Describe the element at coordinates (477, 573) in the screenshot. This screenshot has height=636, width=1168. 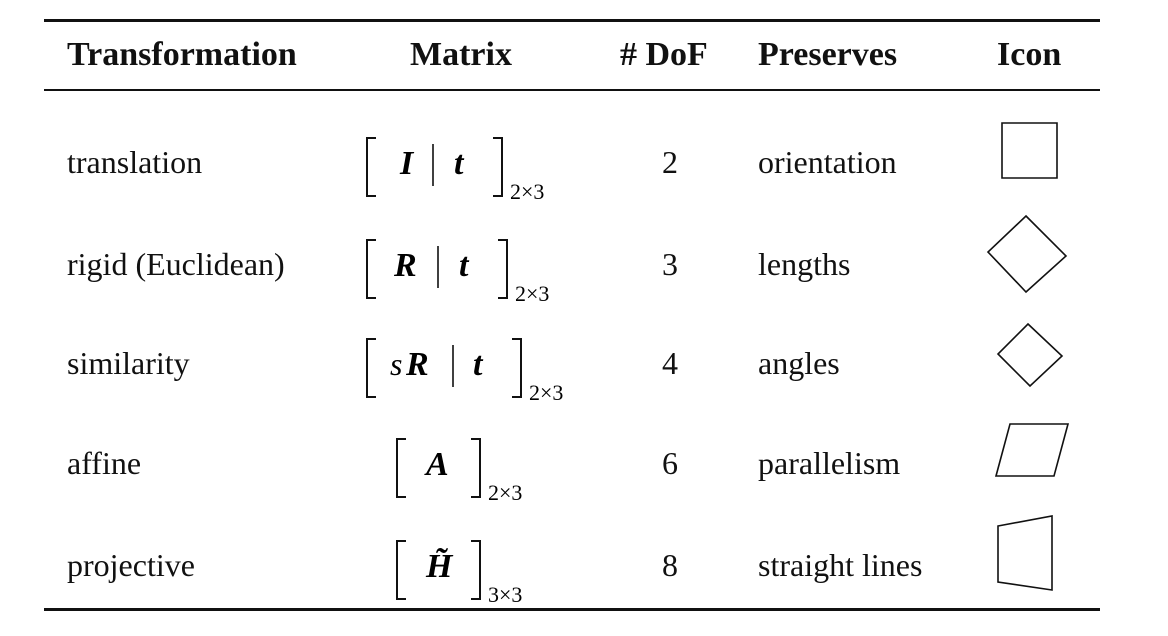
I see `row-projective-matrix: H̃ 3×3` at that location.